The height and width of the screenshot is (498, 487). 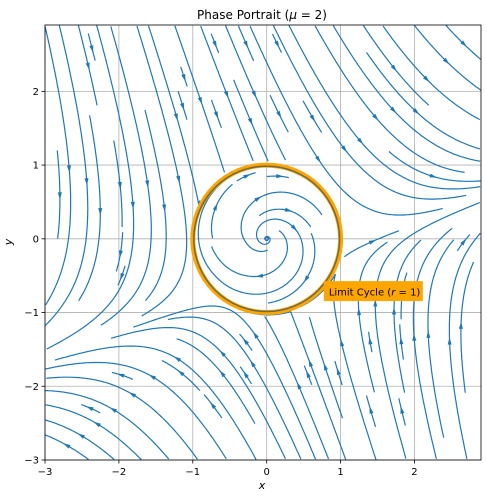 What do you see at coordinates (192, 472) in the screenshot?
I see `x-tick-label: −1` at bounding box center [192, 472].